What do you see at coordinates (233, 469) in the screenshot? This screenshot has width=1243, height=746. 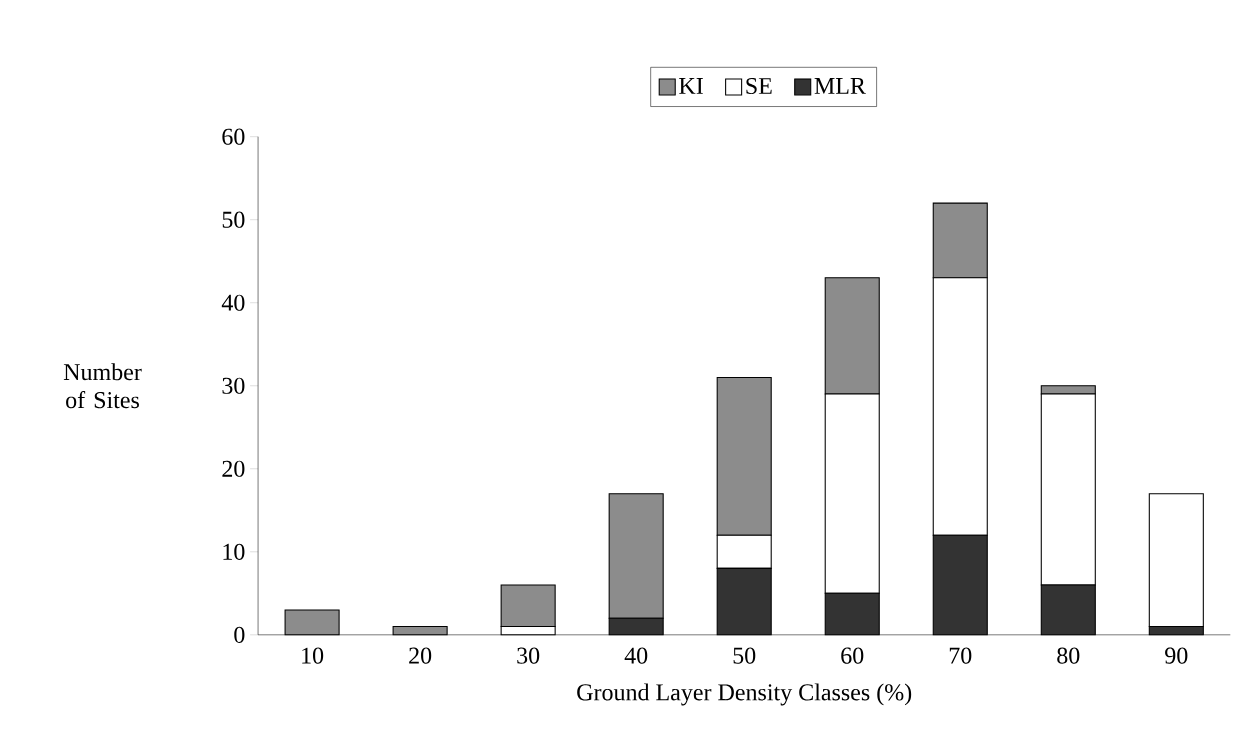 I see `y-tick-label: 20` at bounding box center [233, 469].